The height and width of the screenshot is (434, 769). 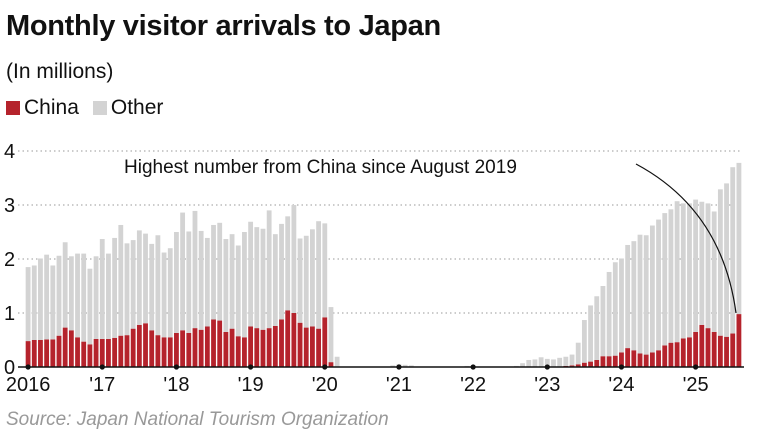 I want to click on x-tick-label: '20, so click(x=325, y=385).